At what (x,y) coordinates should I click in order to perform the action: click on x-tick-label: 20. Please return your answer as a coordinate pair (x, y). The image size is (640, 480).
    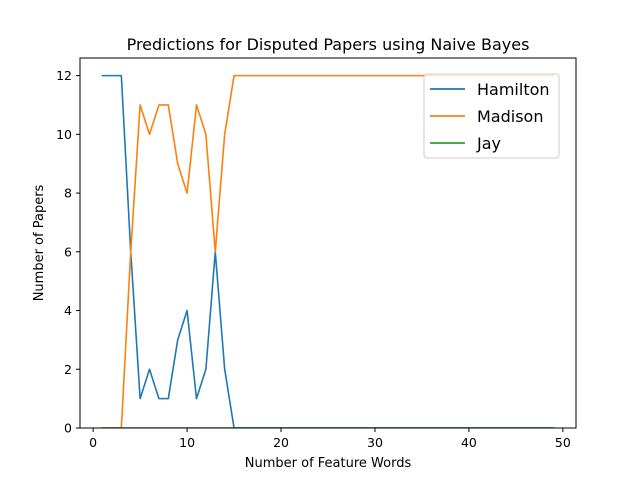
    Looking at the image, I should click on (281, 442).